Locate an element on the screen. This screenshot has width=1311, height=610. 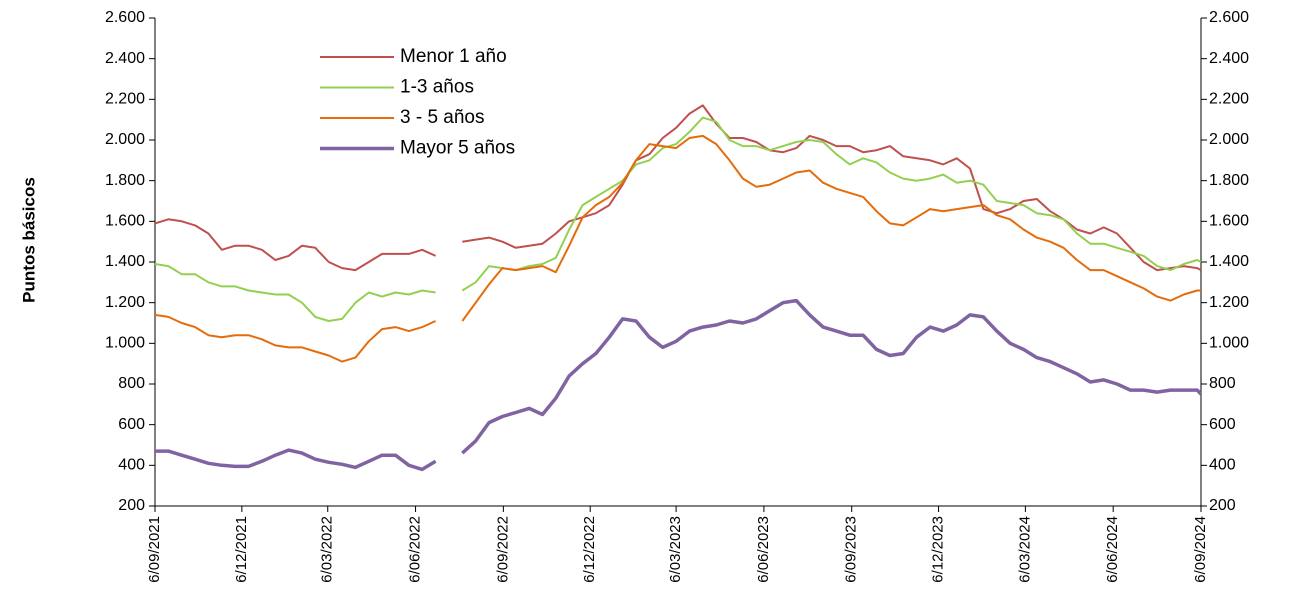
x-tick-label: 6/09/2021 is located at coordinates (154, 549).